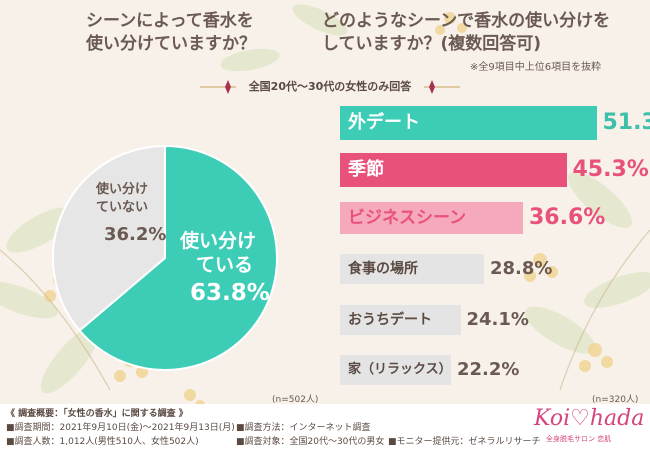 This screenshot has height=450, width=650. I want to click on survey-target: ■調査対象：全国20代〜30代の男女, so click(310, 442).